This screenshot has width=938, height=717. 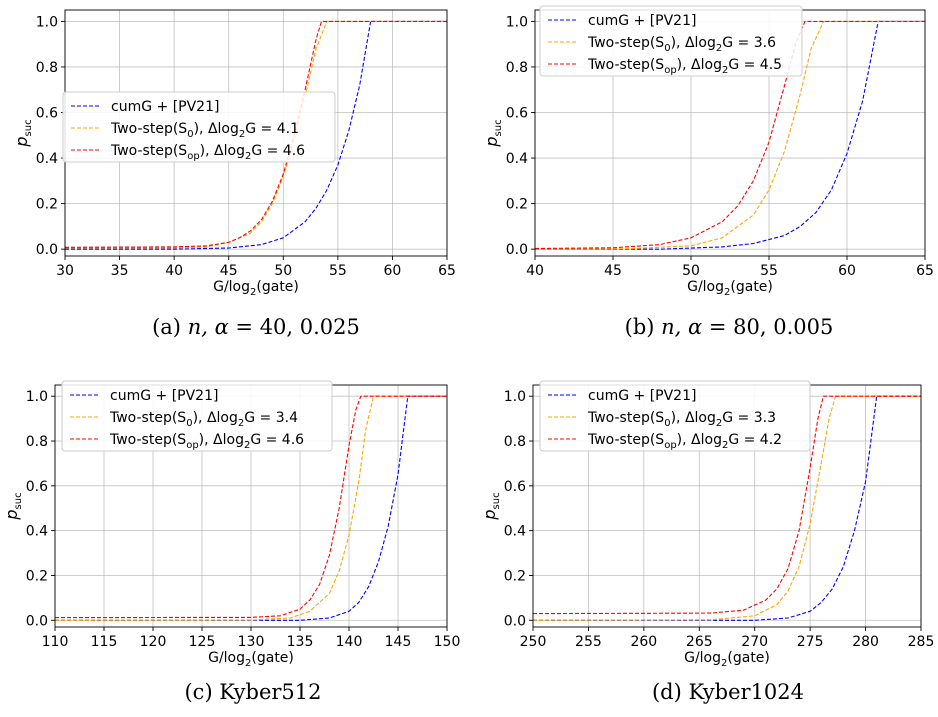 What do you see at coordinates (251, 642) in the screenshot?
I see `x-tick-label: 130` at bounding box center [251, 642].